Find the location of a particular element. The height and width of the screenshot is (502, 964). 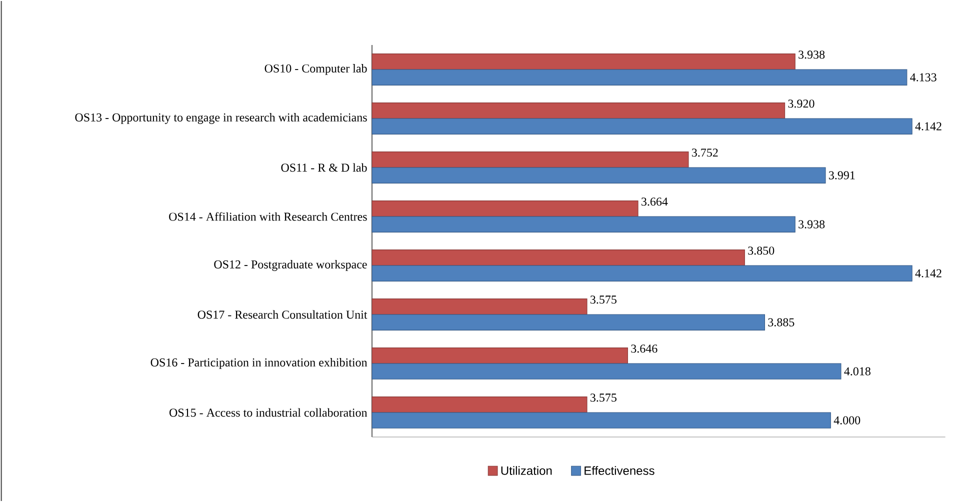

y-tick-label: OS12 - Postgraduate workspace is located at coordinates (290, 266).